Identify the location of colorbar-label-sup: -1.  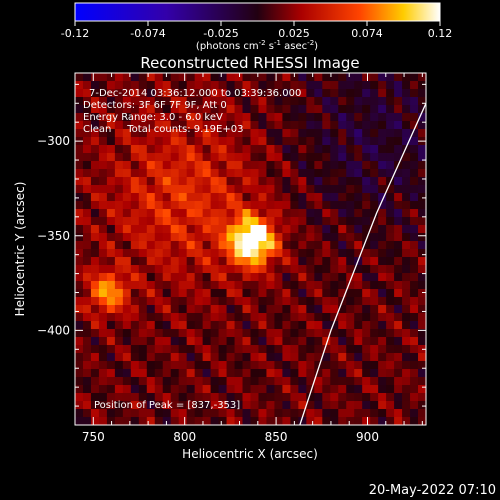
(277, 43).